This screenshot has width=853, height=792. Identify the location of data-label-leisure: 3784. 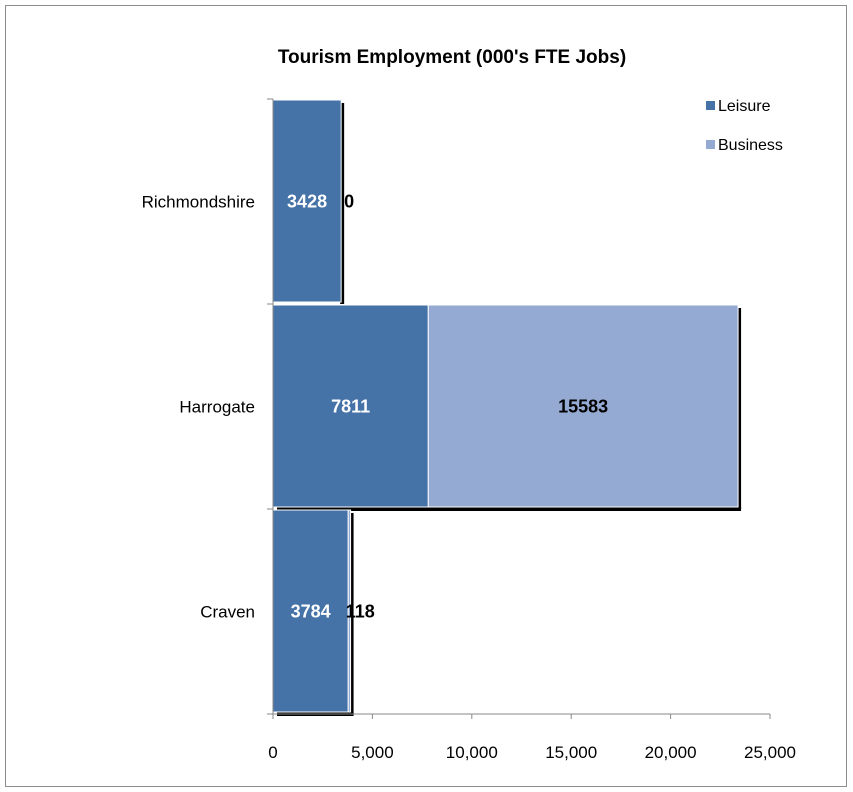
(311, 612).